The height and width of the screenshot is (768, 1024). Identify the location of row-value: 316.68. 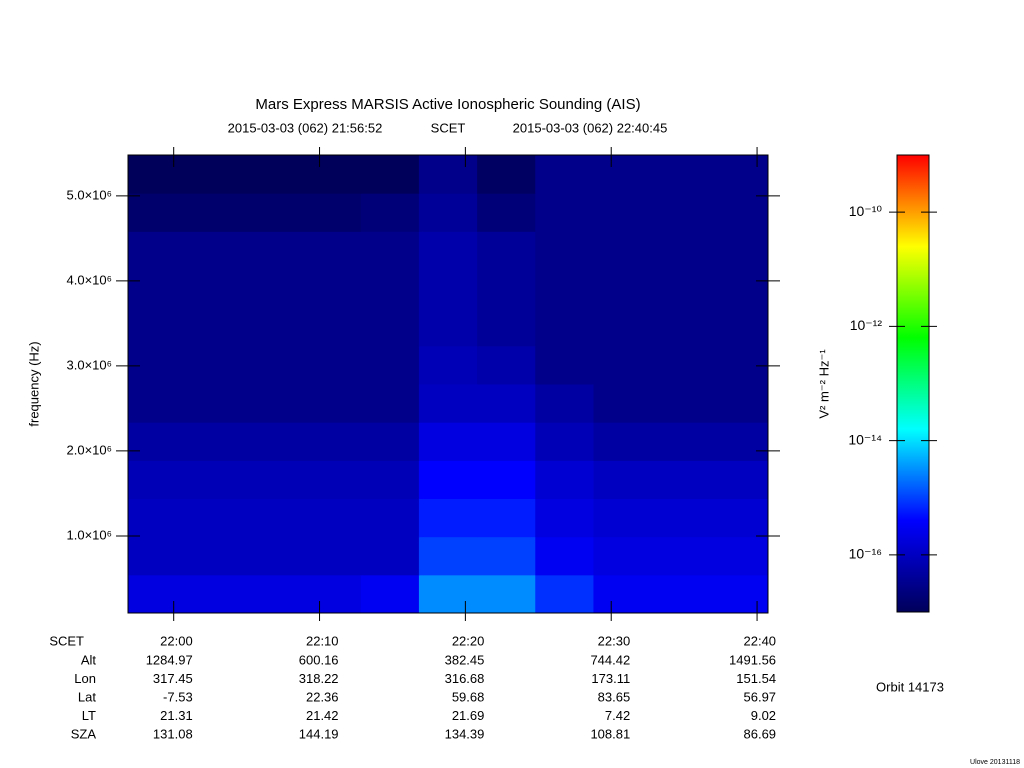
(465, 678).